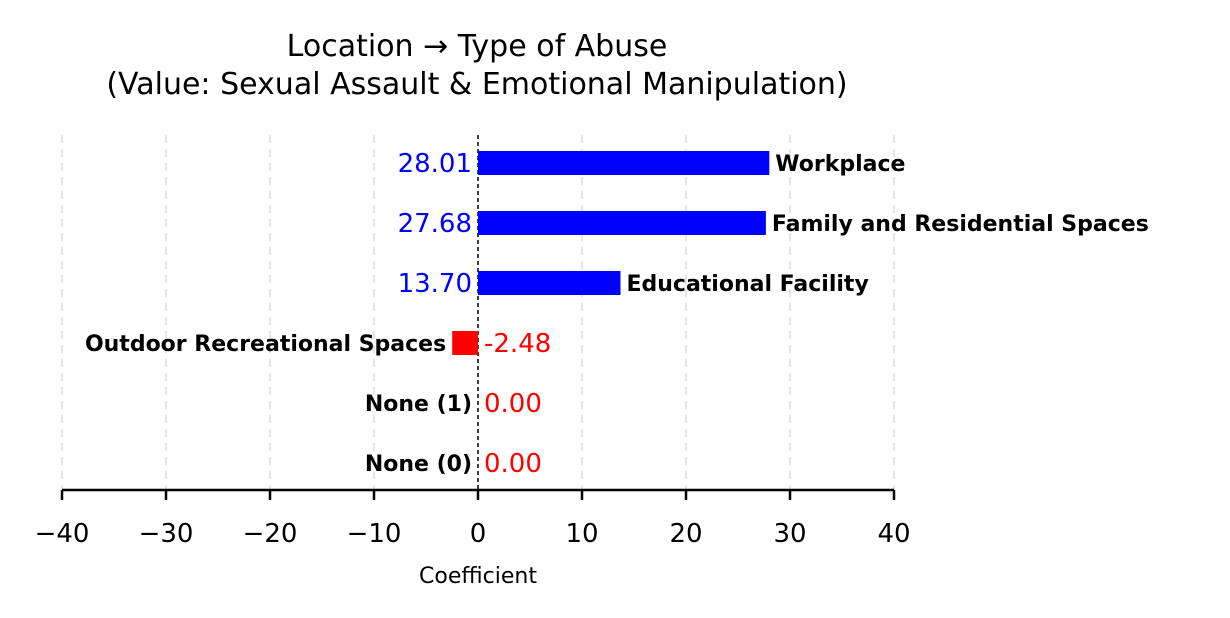 This screenshot has width=1230, height=618. What do you see at coordinates (581, 534) in the screenshot?
I see `x-tick-label: 10` at bounding box center [581, 534].